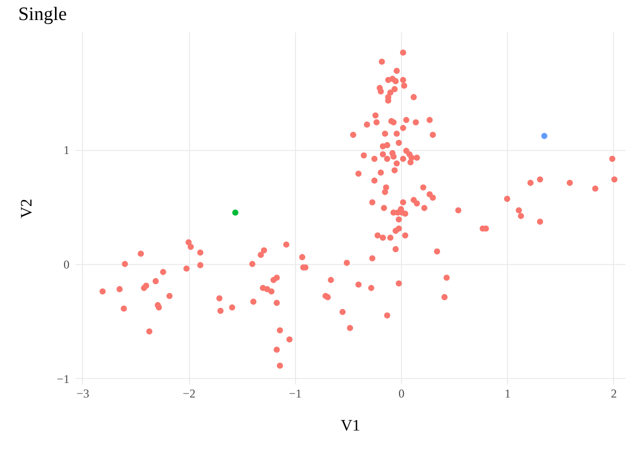  What do you see at coordinates (401, 393) in the screenshot?
I see `x-tick-label: 0` at bounding box center [401, 393].